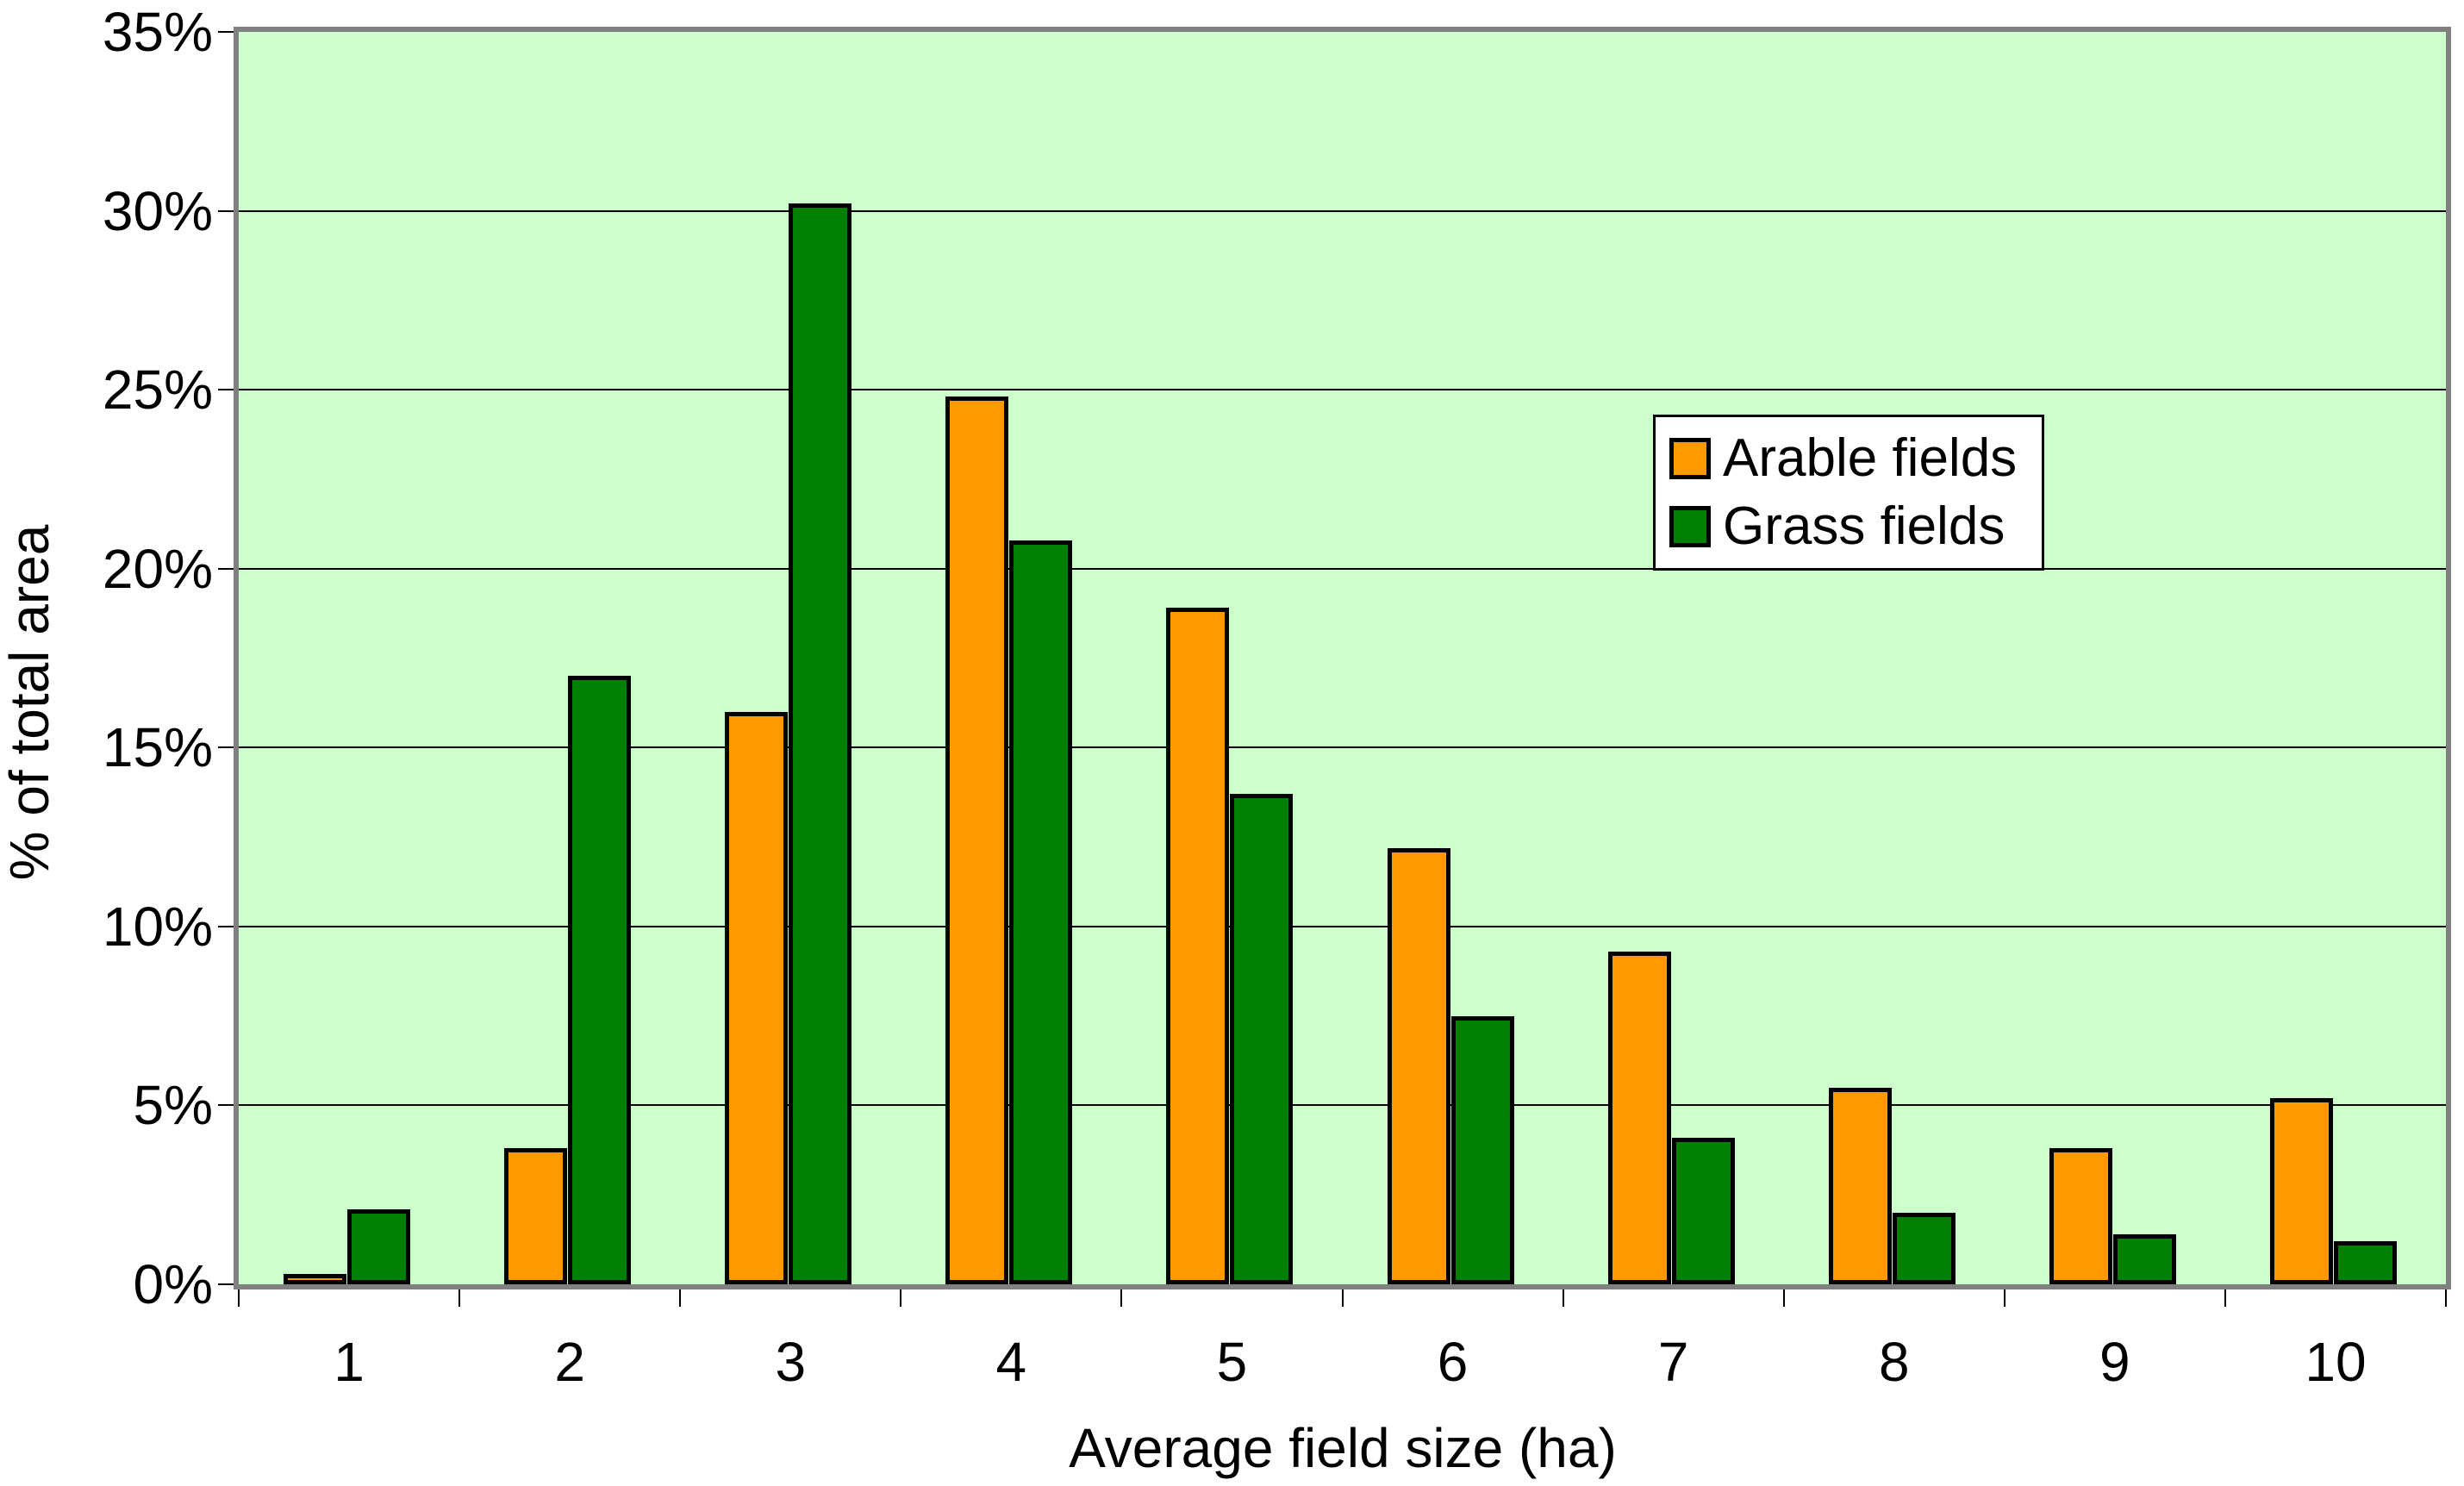 Image resolution: width=2464 pixels, height=1486 pixels. What do you see at coordinates (349, 1362) in the screenshot?
I see `x-category-label-1: 1` at bounding box center [349, 1362].